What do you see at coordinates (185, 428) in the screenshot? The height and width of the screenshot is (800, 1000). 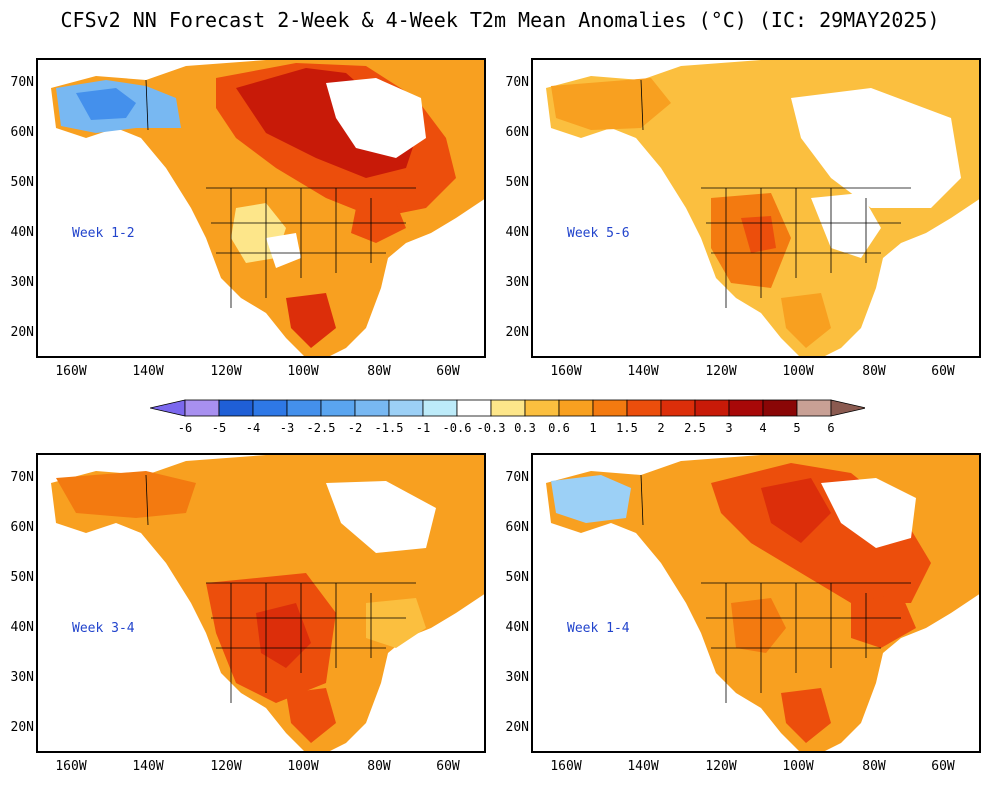 I see `colorbar-tick-label: -6` at bounding box center [185, 428].